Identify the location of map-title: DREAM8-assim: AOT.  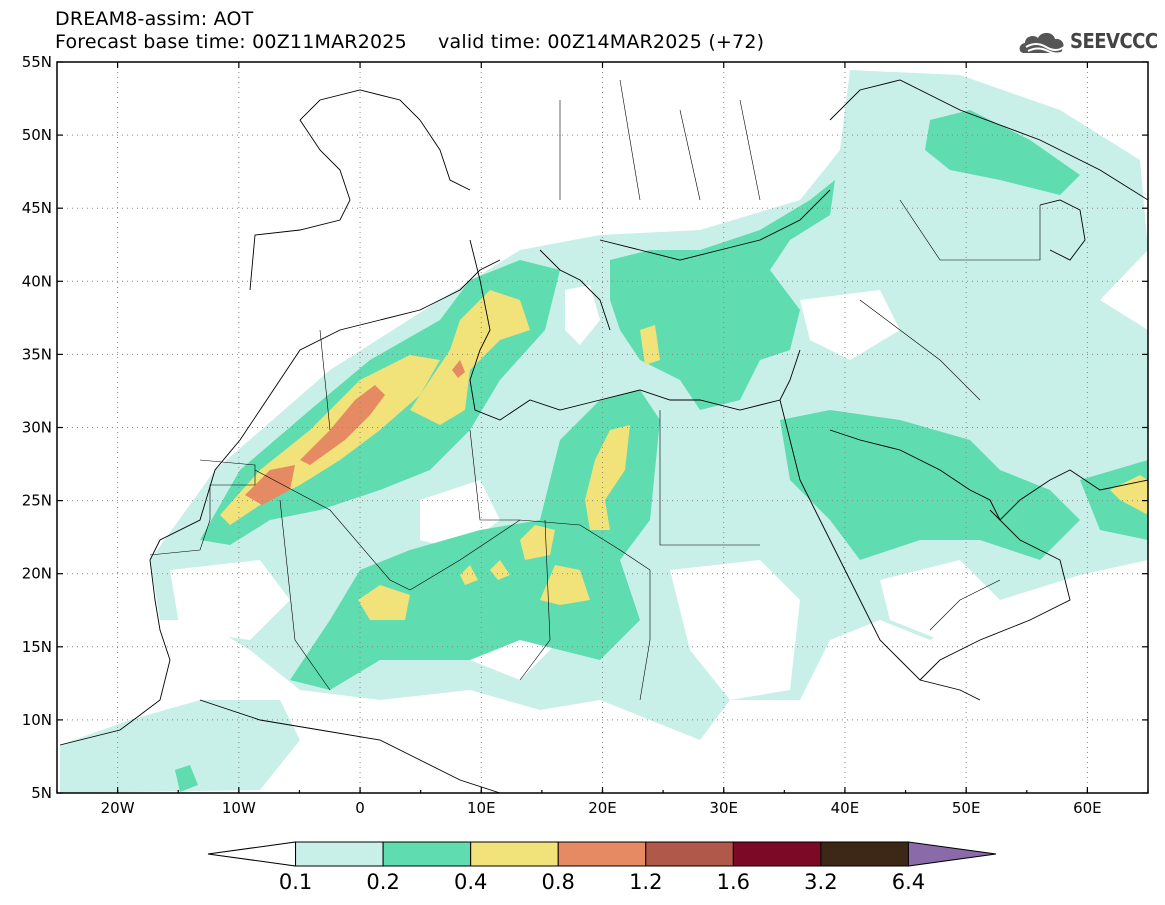
(154, 19).